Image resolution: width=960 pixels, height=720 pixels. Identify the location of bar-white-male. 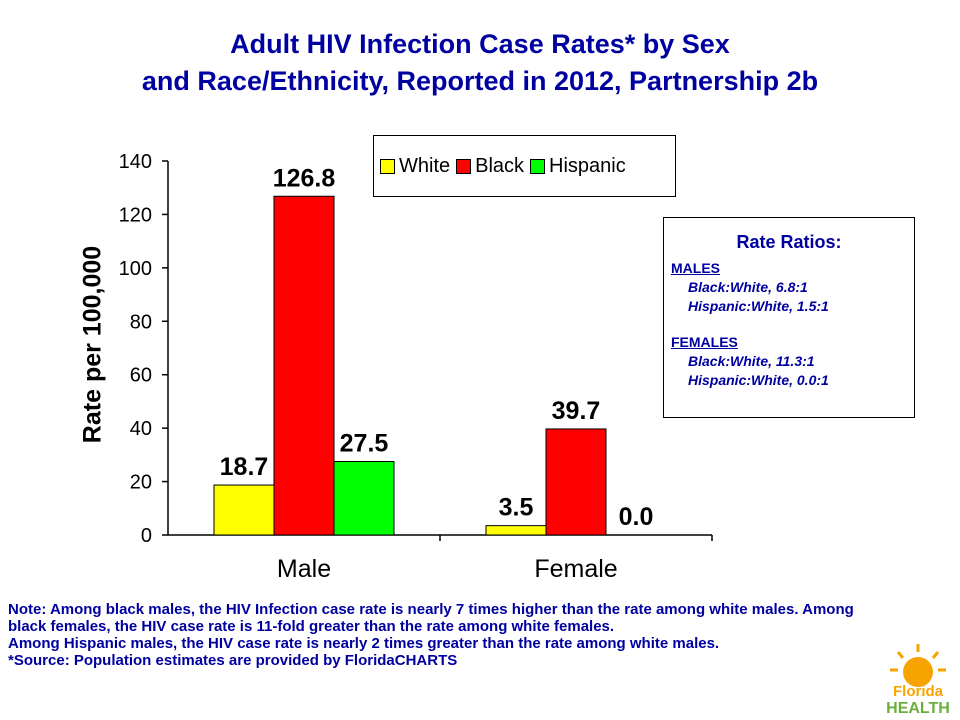
(244, 510).